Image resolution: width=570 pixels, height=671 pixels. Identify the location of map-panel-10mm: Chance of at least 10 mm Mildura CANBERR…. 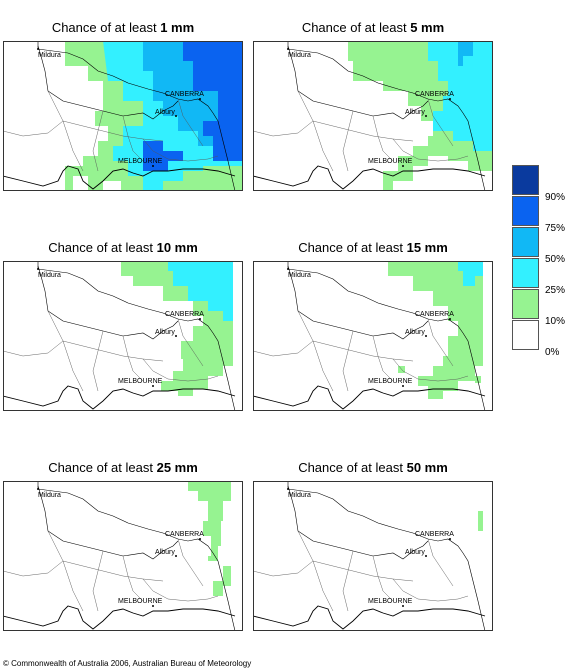
(123, 342).